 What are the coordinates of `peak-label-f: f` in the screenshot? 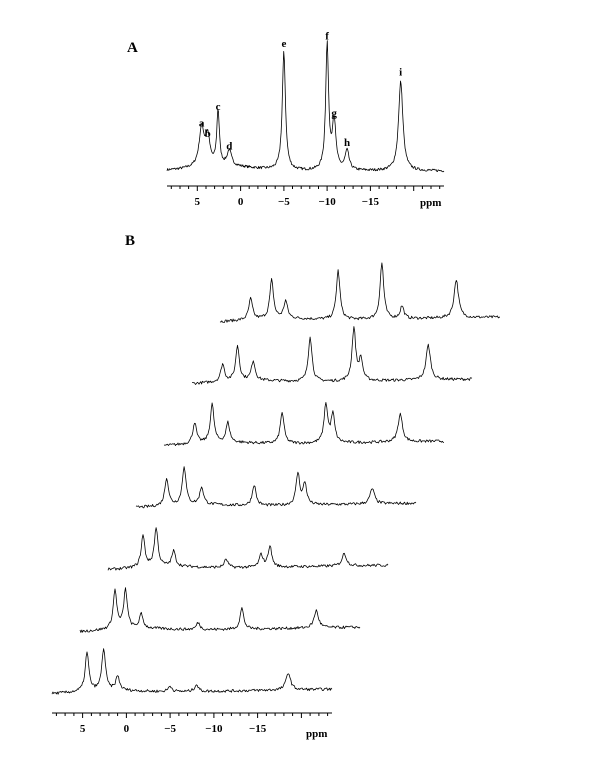 It's located at (327, 37).